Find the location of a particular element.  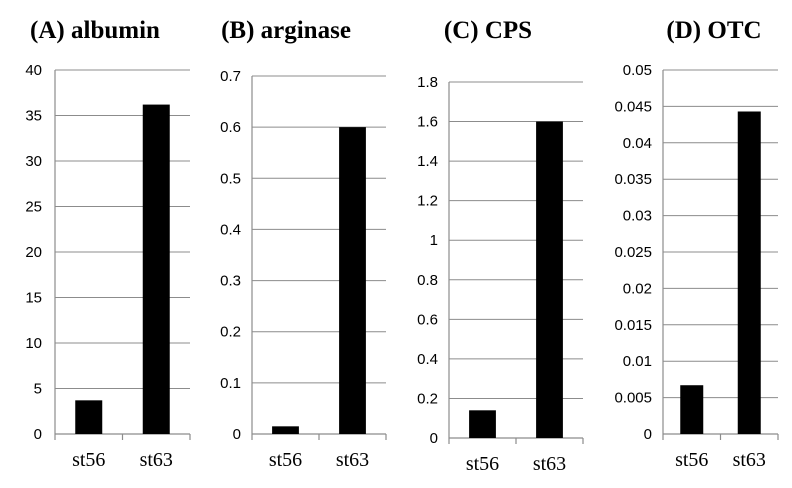

y-tick-label: 0.5 is located at coordinates (230, 178).